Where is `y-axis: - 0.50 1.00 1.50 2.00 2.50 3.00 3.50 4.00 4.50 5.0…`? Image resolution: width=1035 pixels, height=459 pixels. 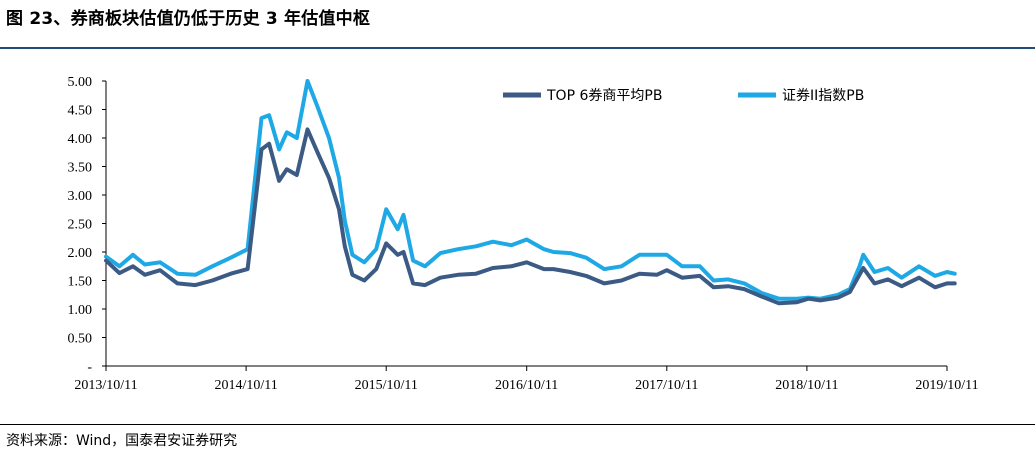 y-axis: - 0.50 1.00 1.50 2.00 2.50 3.00 3.50 4.00 4.50 5.0… is located at coordinates (87, 225).